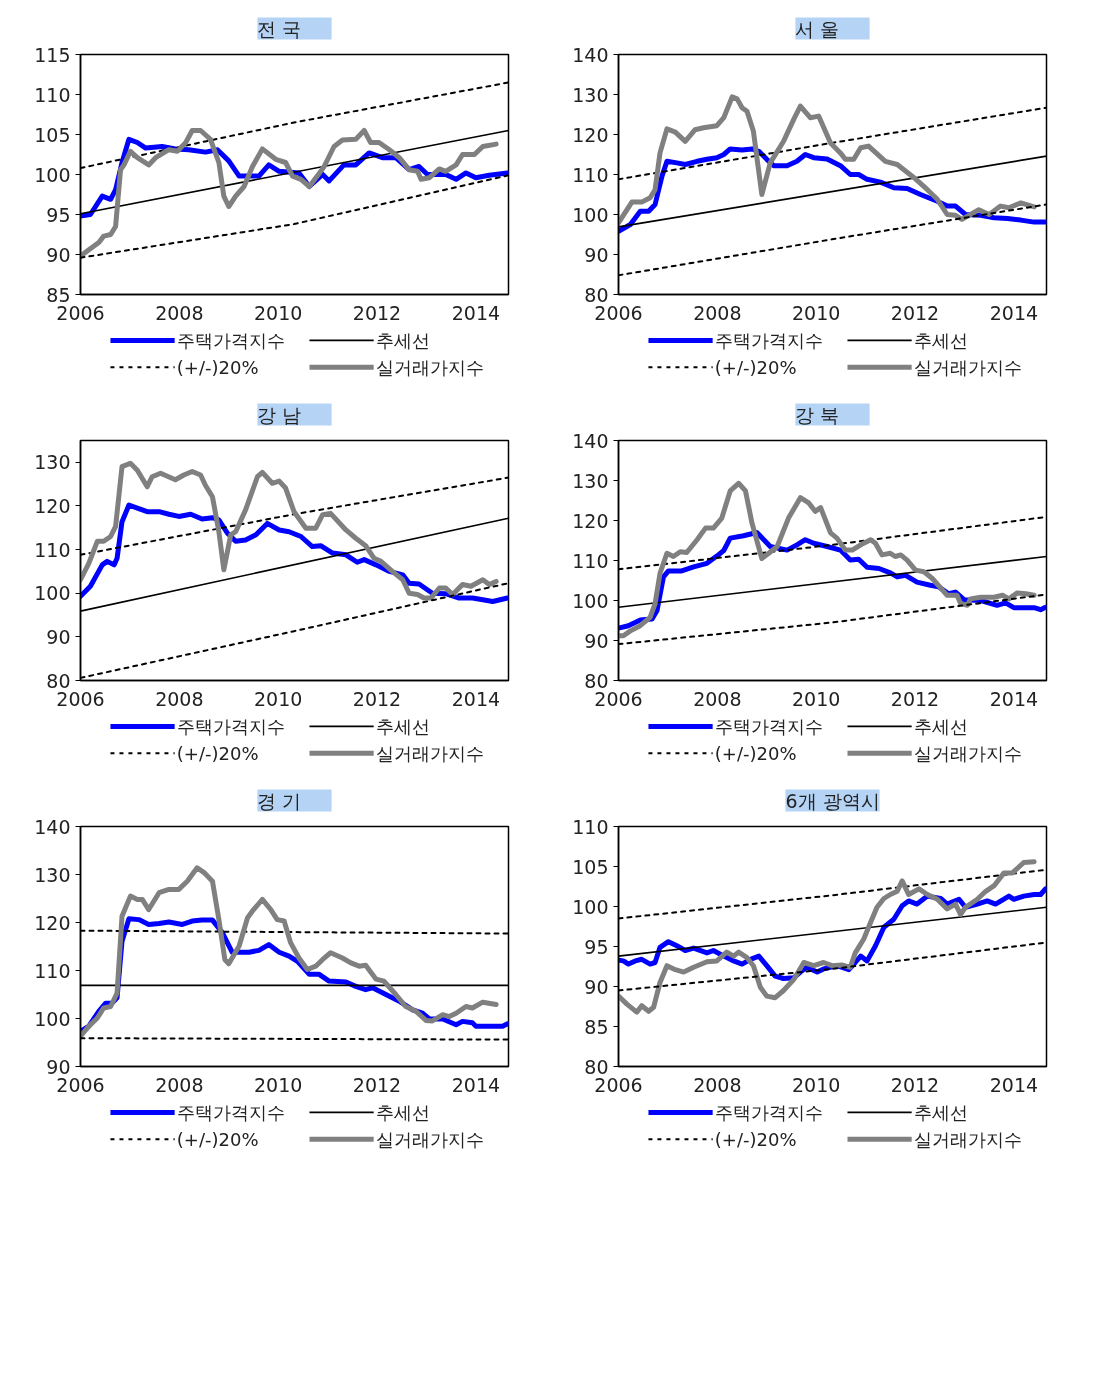 This screenshot has width=1097, height=1381. Describe the element at coordinates (817, 28) in the screenshot. I see `chart-title: 서 울` at that location.